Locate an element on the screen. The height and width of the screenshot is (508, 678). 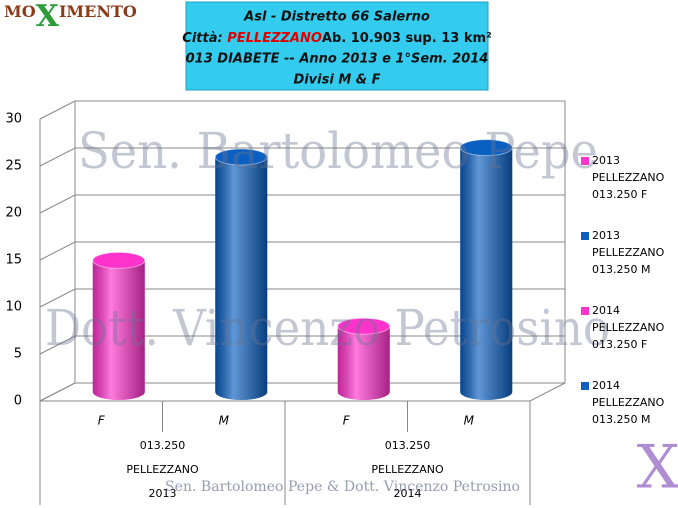
y-tick-label: 25 is located at coordinates (13, 166).